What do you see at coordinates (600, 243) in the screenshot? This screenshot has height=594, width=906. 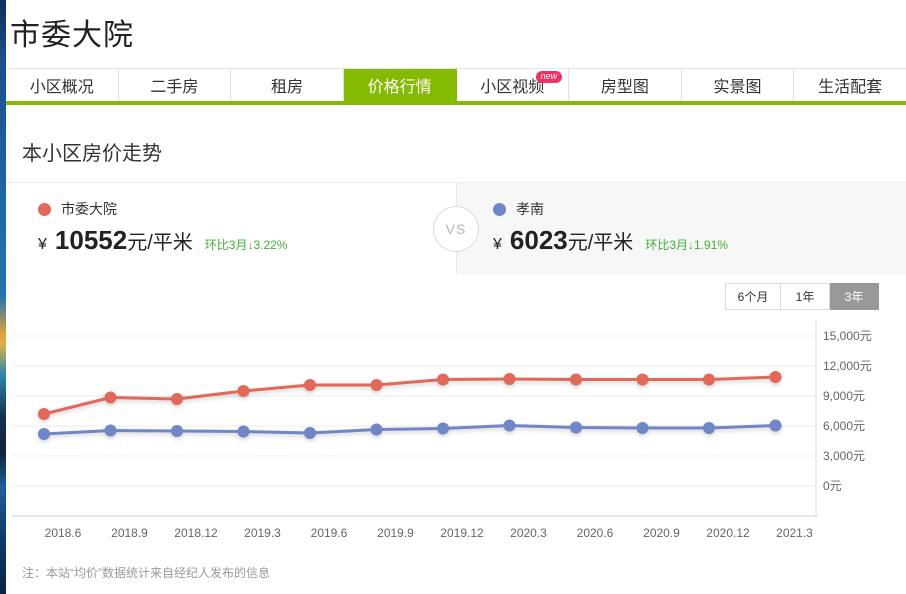 I see `right-price-unit: 元/平米` at bounding box center [600, 243].